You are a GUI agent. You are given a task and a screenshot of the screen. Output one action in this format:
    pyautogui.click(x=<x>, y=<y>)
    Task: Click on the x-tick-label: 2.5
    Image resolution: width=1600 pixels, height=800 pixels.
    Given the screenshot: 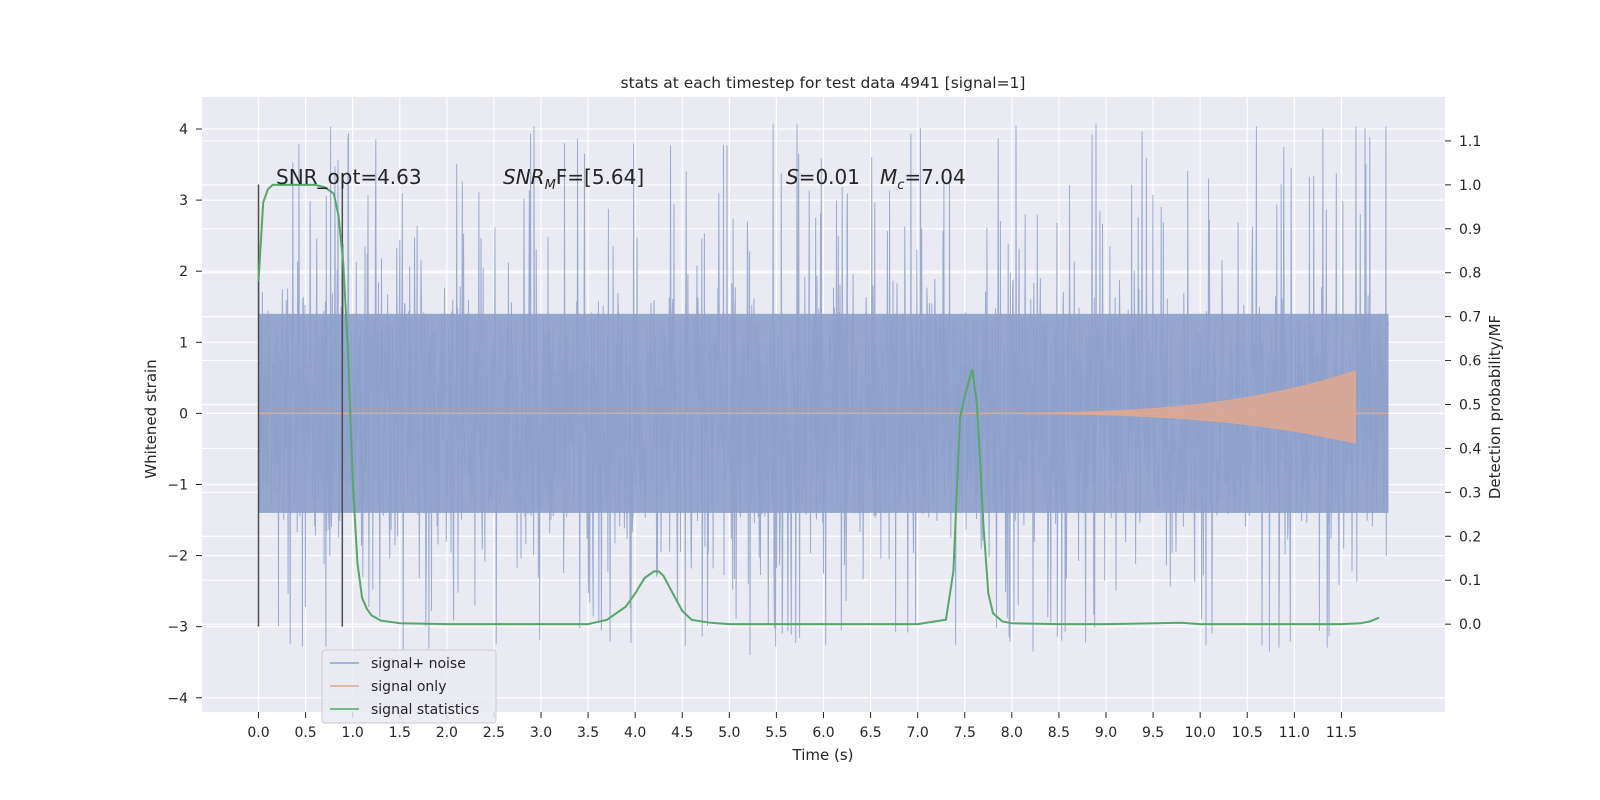 What is the action you would take?
    pyautogui.click(x=494, y=733)
    